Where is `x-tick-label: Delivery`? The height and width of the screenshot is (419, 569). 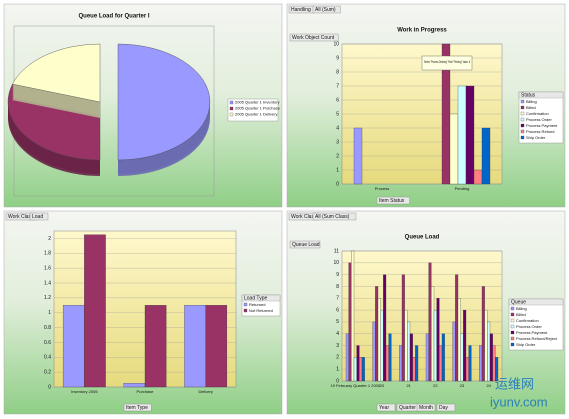
x-tick-label: Delivery is located at coordinates (205, 391).